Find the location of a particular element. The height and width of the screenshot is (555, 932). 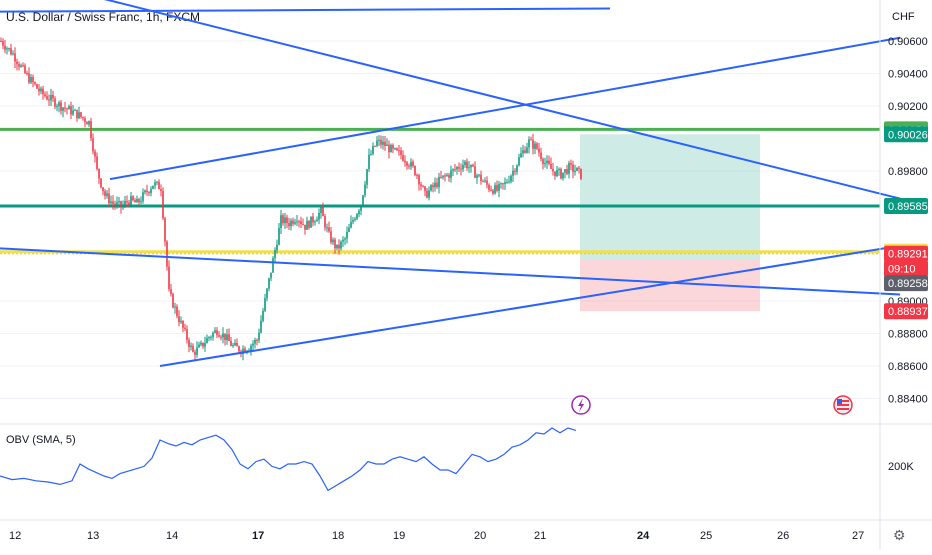

time-tick-label: 12 is located at coordinates (15, 536).